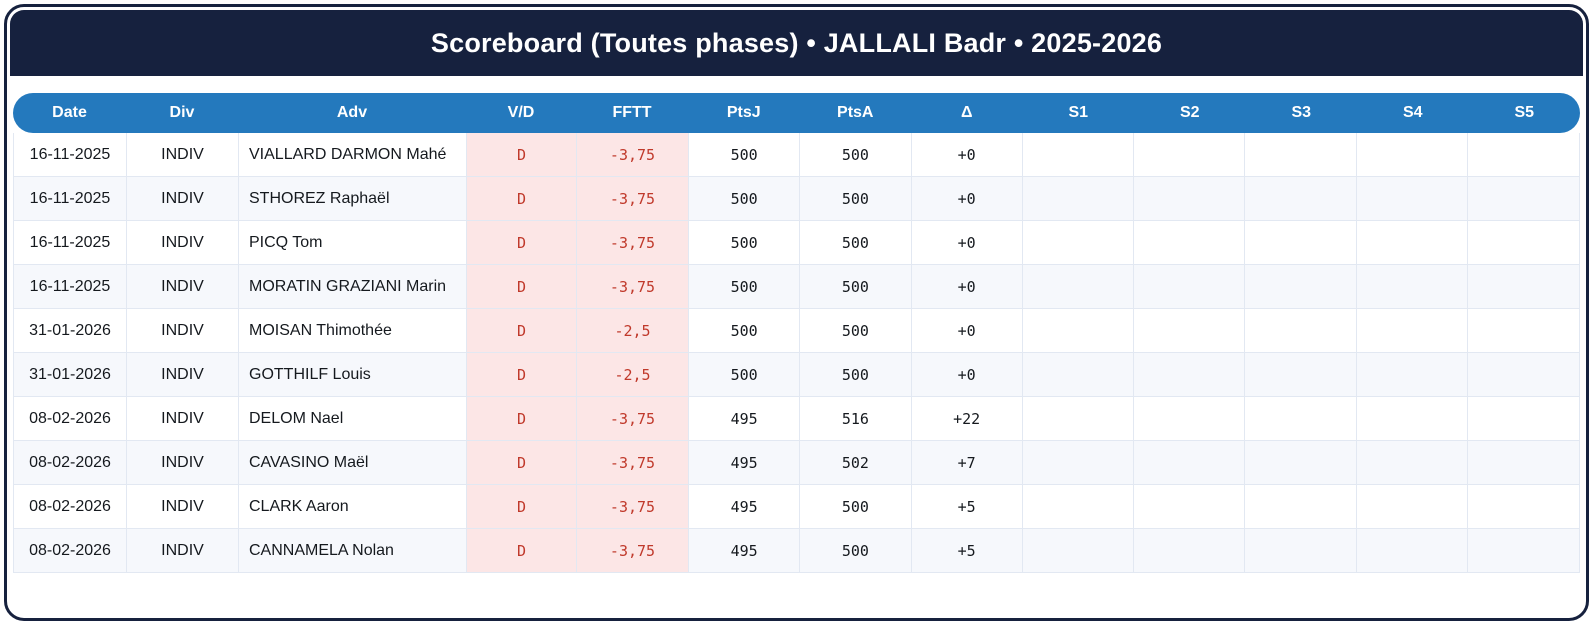  I want to click on cell-delta: +22, so click(967, 418).